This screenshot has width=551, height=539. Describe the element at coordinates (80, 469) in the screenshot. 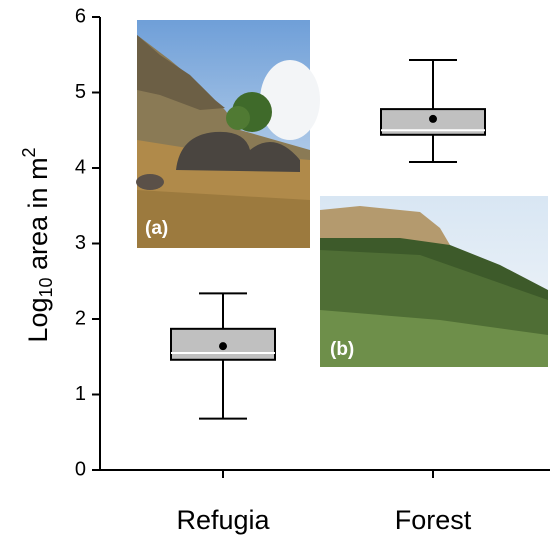

I see `y-tick-label: 0` at that location.